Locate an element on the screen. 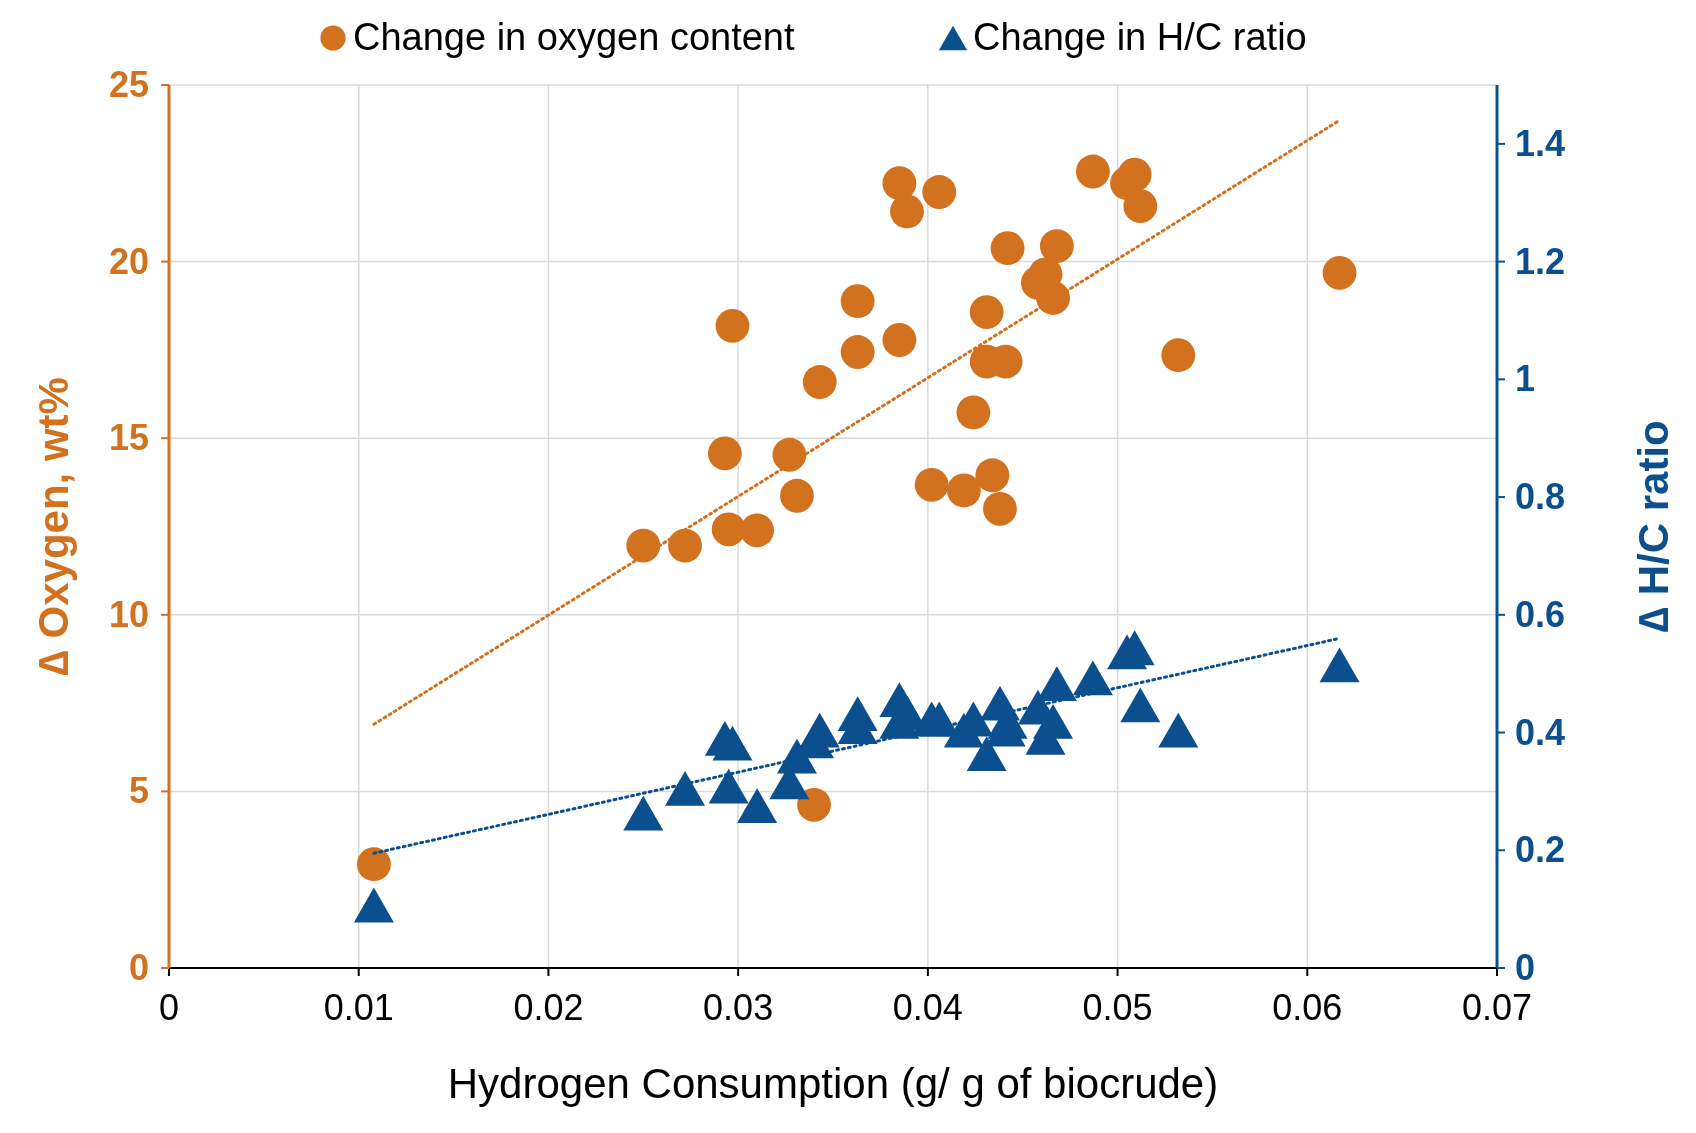 The height and width of the screenshot is (1133, 1696). y2-tick-label: 0.8 is located at coordinates (1540, 497).